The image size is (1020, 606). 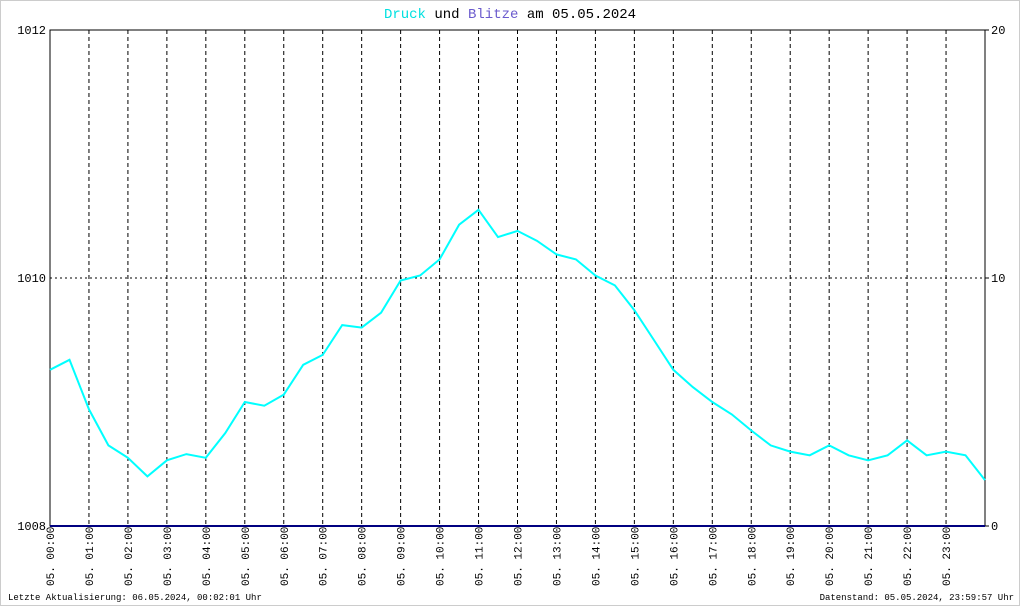 What do you see at coordinates (31, 279) in the screenshot?
I see `y-tick-label: 1010` at bounding box center [31, 279].